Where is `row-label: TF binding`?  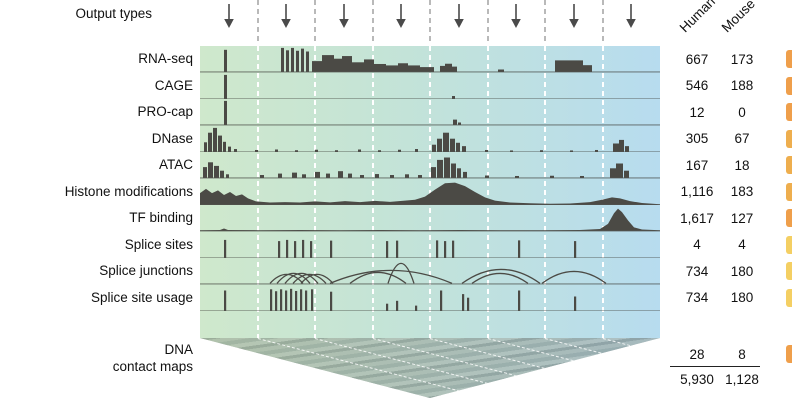
row-label: TF binding is located at coordinates (161, 217).